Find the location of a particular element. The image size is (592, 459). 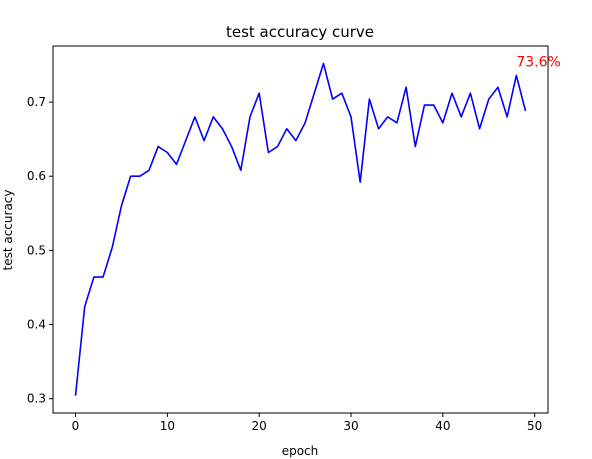

x-tick-label: 10 is located at coordinates (167, 426).